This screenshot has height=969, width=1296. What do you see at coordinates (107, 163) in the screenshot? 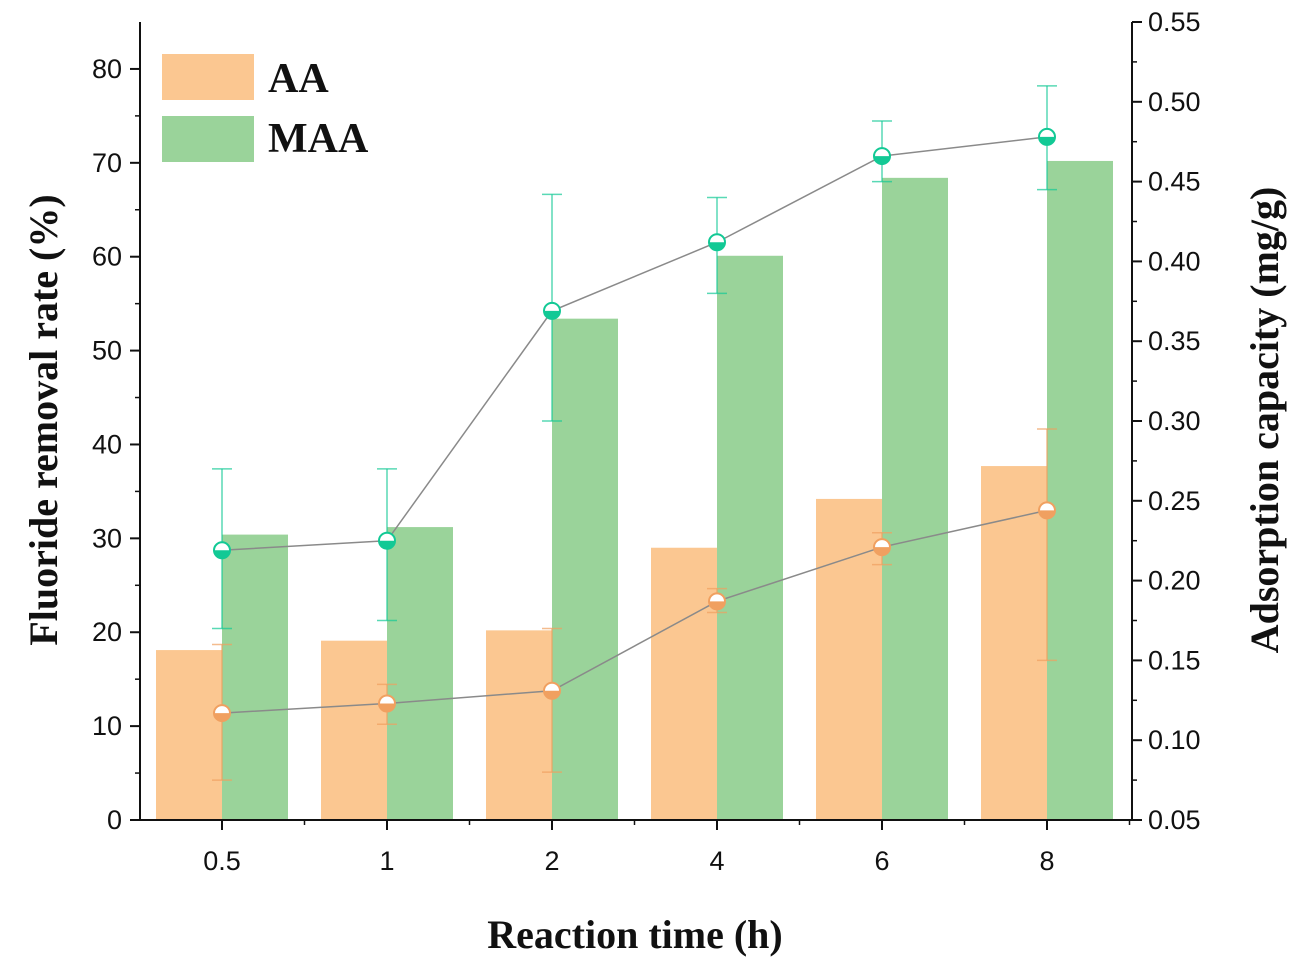
I see `y-tick-label-left-70: 70` at bounding box center [107, 163].